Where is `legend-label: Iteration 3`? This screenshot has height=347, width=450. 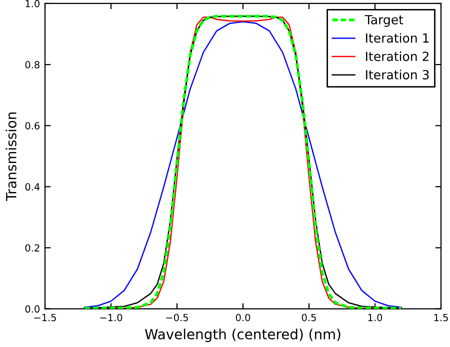 legend-label: Iteration 3 is located at coordinates (397, 75).